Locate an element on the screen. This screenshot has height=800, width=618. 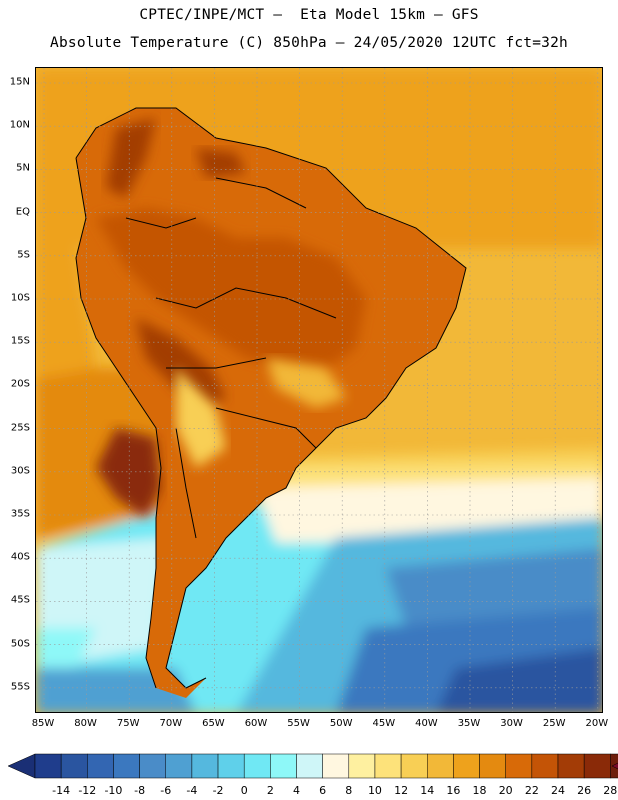
lat-tick-label: 40S is located at coordinates (20, 557).